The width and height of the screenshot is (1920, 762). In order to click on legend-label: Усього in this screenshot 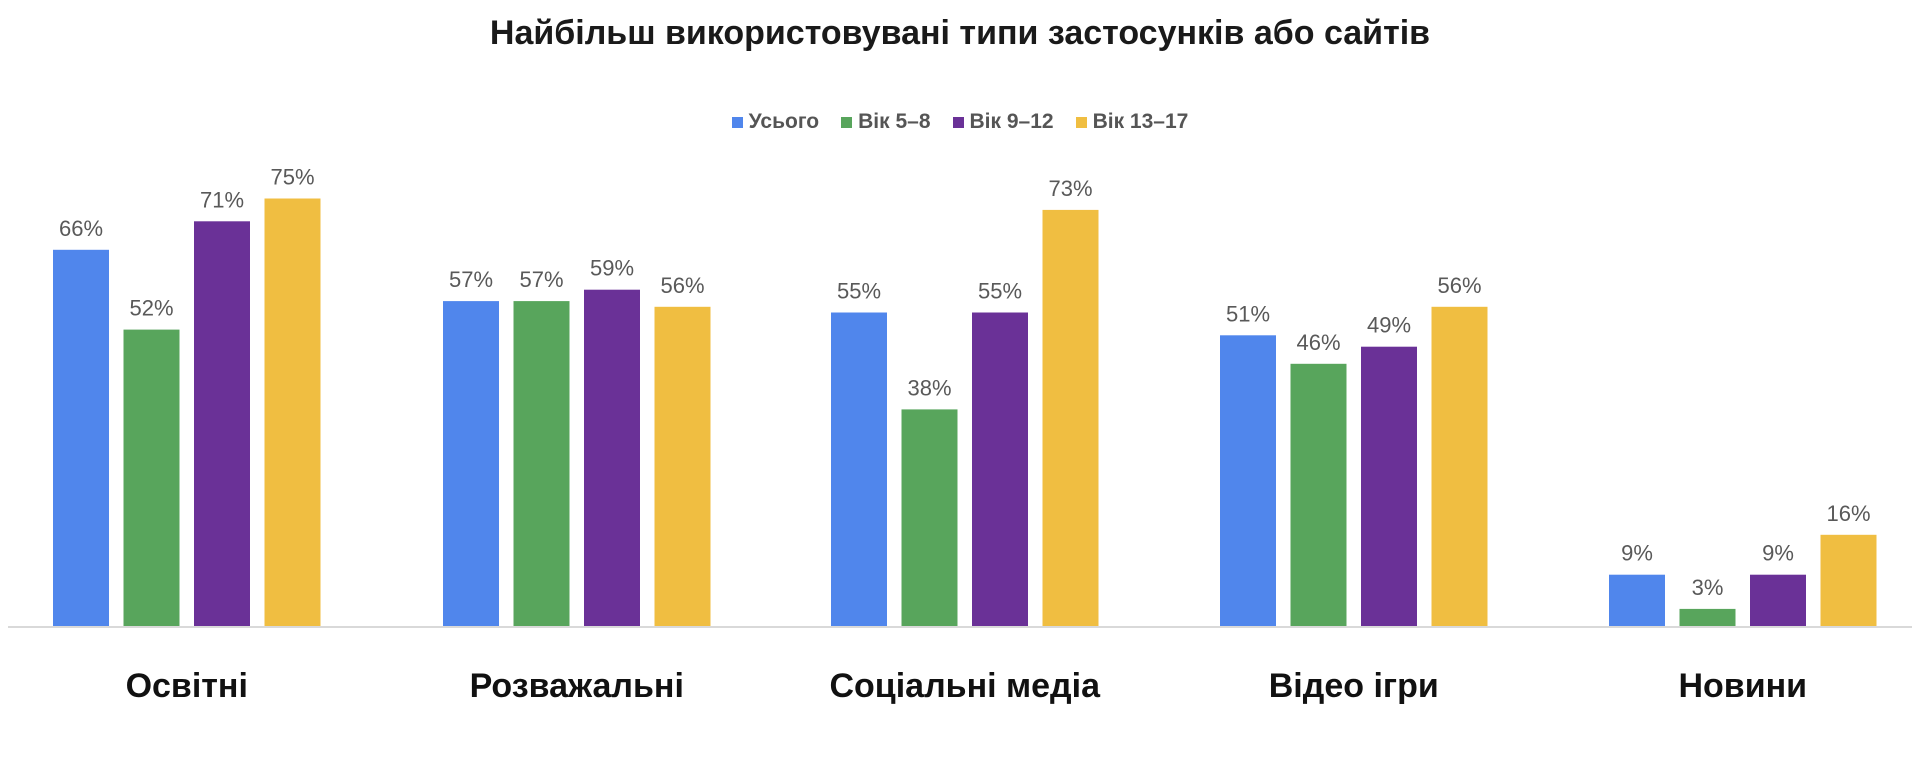, I will do `click(784, 121)`.